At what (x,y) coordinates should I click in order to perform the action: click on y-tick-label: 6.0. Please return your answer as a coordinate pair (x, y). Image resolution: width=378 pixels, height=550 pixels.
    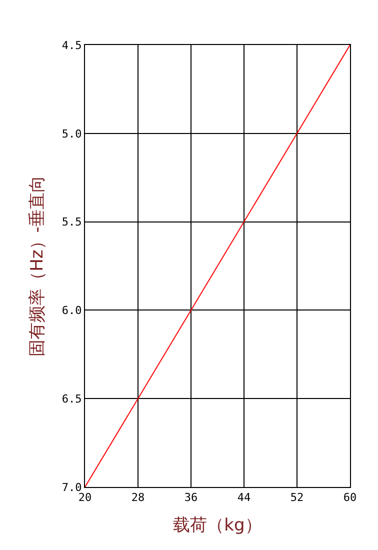
    Looking at the image, I should click on (72, 311).